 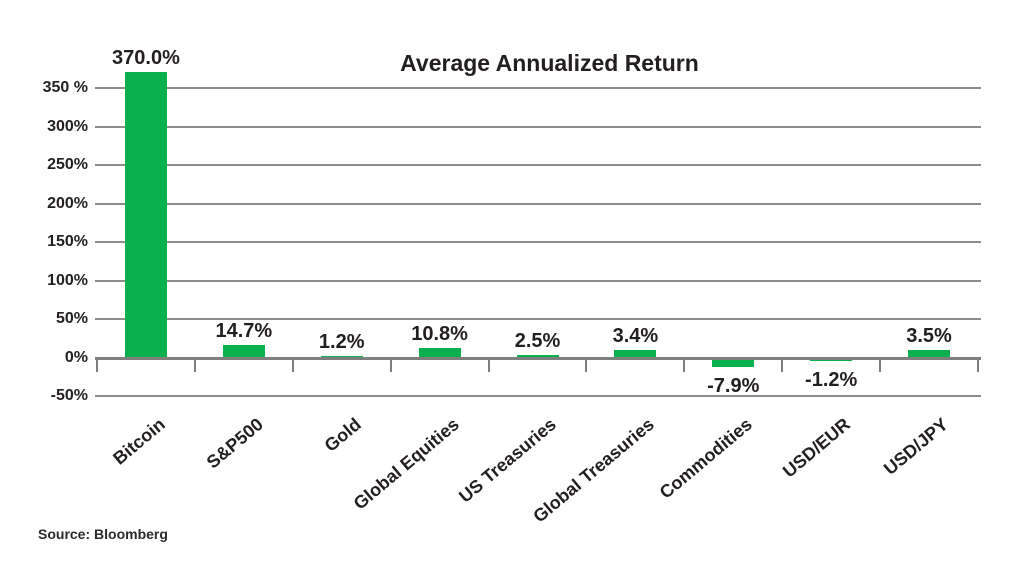 What do you see at coordinates (508, 460) in the screenshot?
I see `x-axis-label: US Treasuries` at bounding box center [508, 460].